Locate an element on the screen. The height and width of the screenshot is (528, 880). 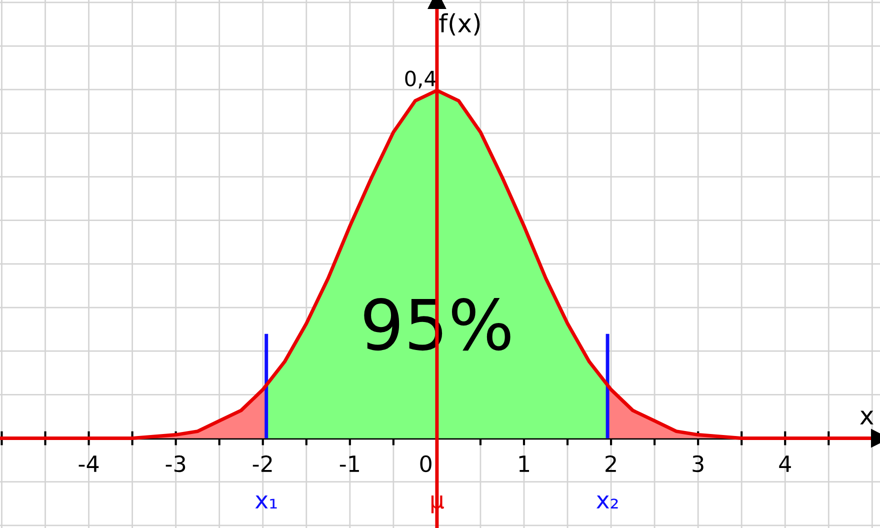
ref-line-label: x₂ is located at coordinates (607, 501).